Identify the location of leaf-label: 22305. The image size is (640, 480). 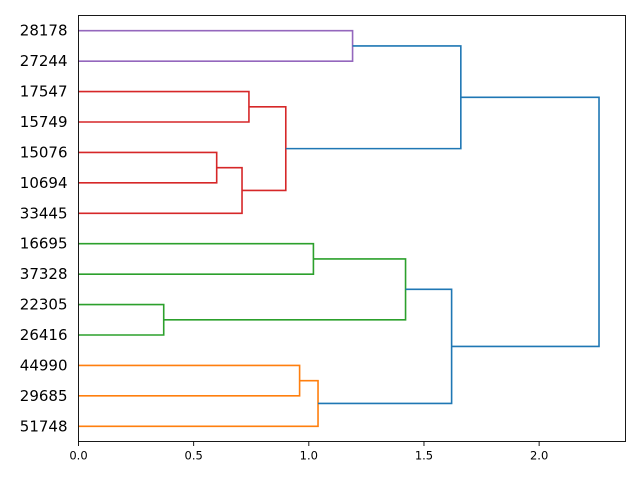
(44, 305).